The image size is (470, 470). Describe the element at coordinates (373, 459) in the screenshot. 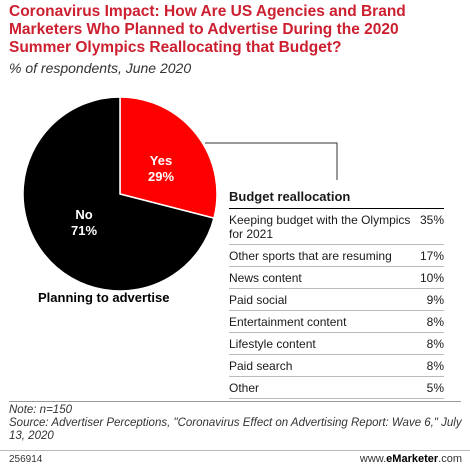

I see `brand-prefix: www.` at that location.